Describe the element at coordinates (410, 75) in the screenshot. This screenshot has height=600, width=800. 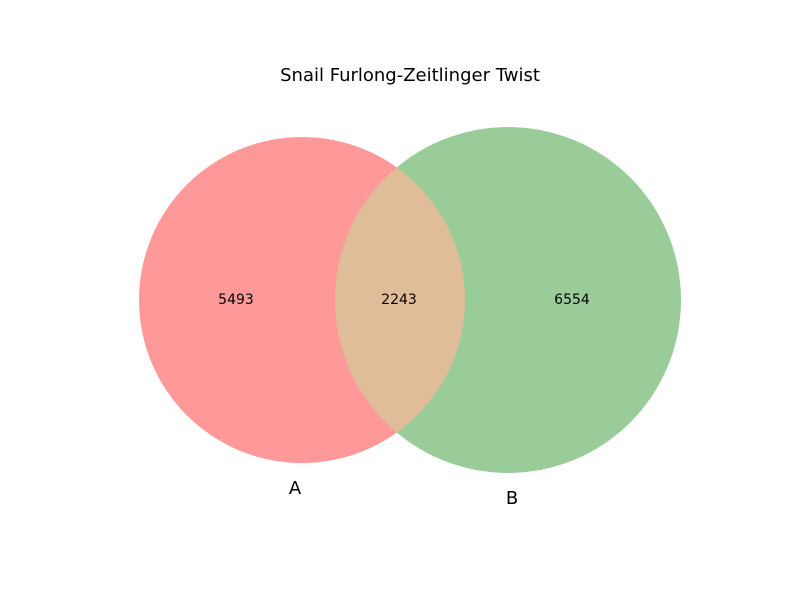
I see `diagram-title: Snail Furlong-Zeitlinger Twist` at that location.